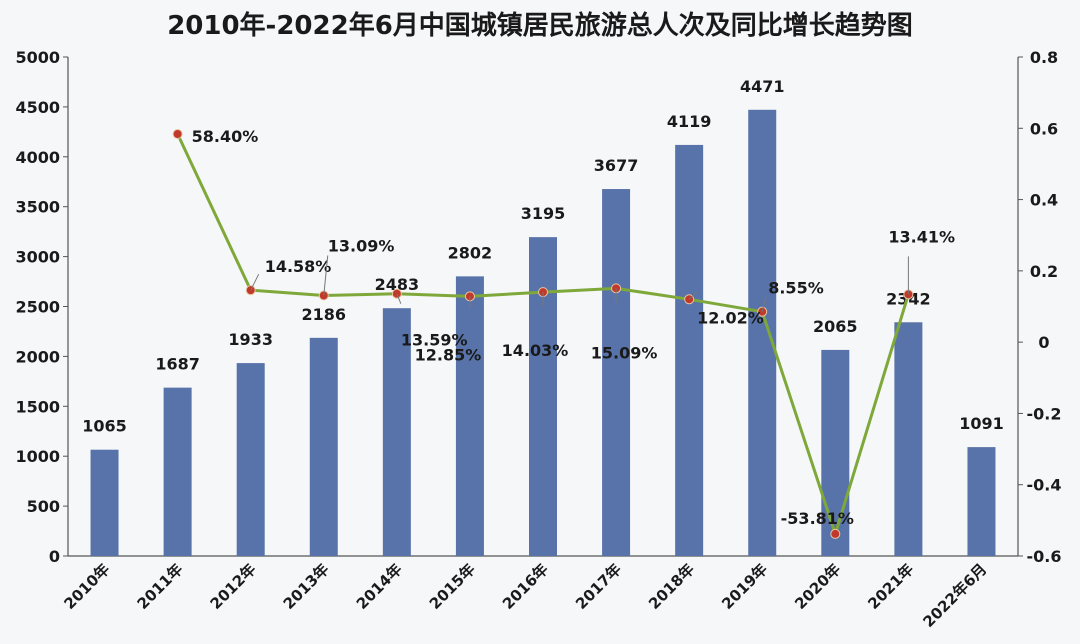 The height and width of the screenshot is (644, 1080). What do you see at coordinates (817, 586) in the screenshot?
I see `x-tick-label: 2020年` at bounding box center [817, 586].